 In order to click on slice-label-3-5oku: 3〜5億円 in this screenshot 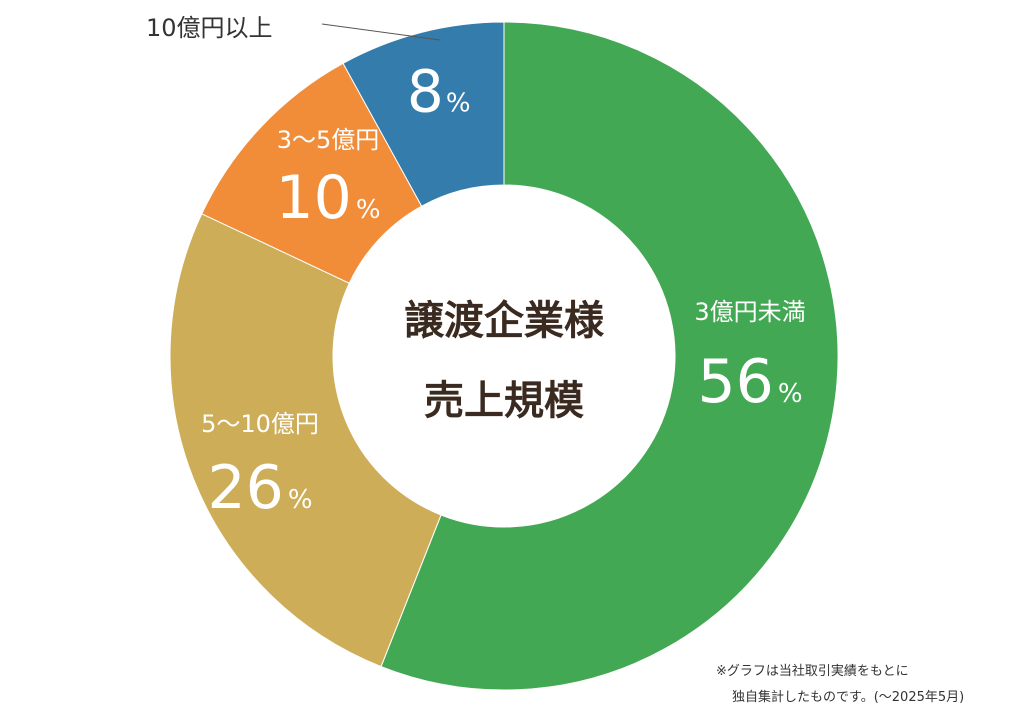, I will do `click(328, 140)`.